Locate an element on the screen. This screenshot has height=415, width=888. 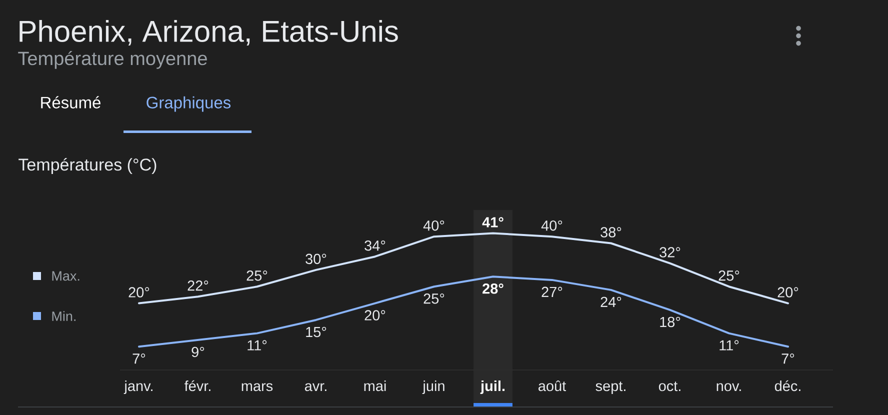
data-label: 27° is located at coordinates (552, 291).